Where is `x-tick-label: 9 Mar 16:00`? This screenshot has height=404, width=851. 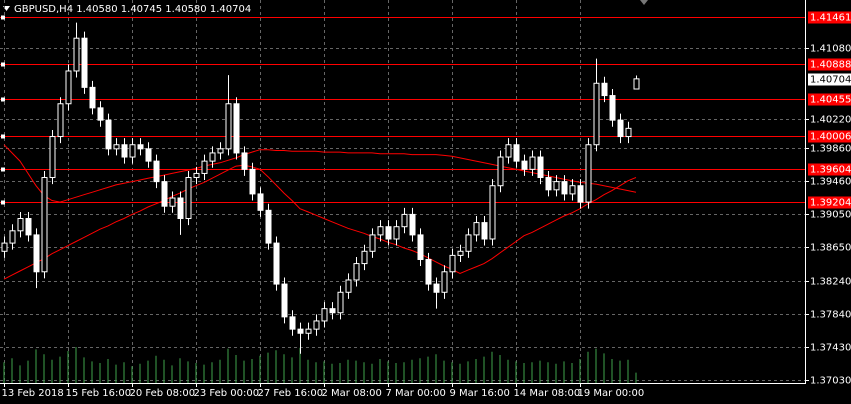
x-tick-label: 9 Mar 16:00 is located at coordinates (480, 393).